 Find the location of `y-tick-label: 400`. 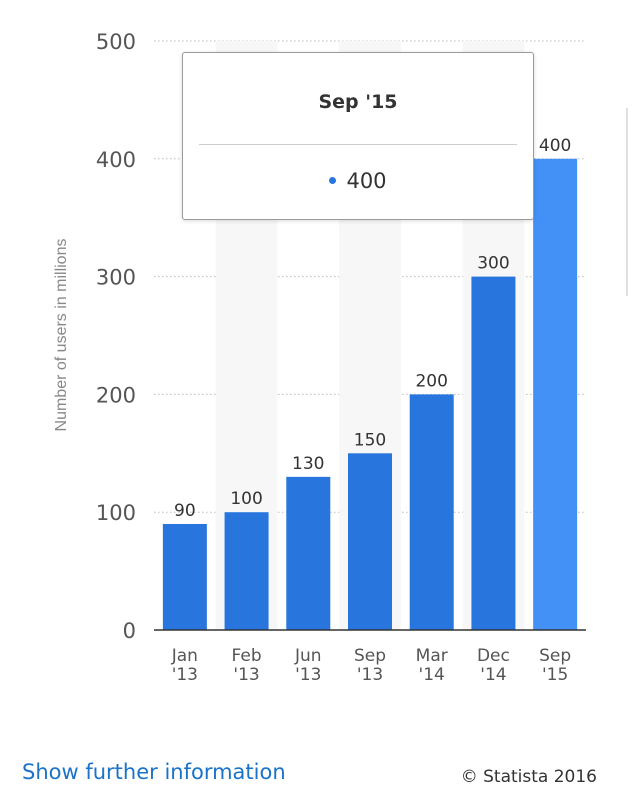

y-tick-label: 400 is located at coordinates (116, 160).